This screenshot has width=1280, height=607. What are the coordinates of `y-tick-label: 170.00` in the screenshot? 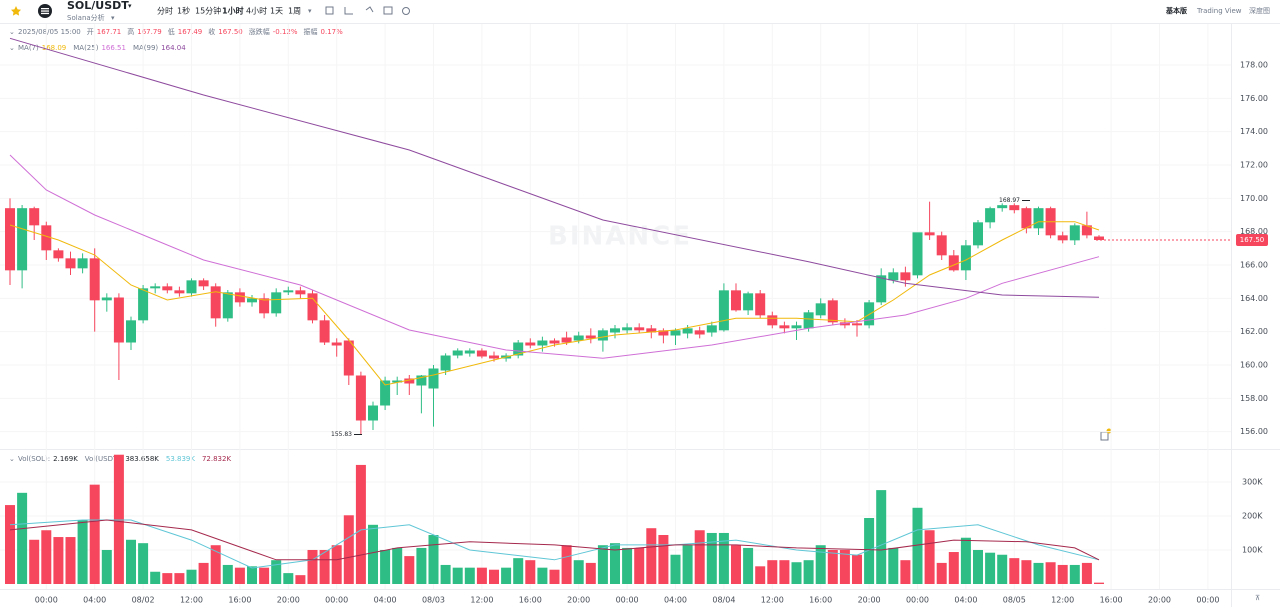 It's located at (1254, 198).